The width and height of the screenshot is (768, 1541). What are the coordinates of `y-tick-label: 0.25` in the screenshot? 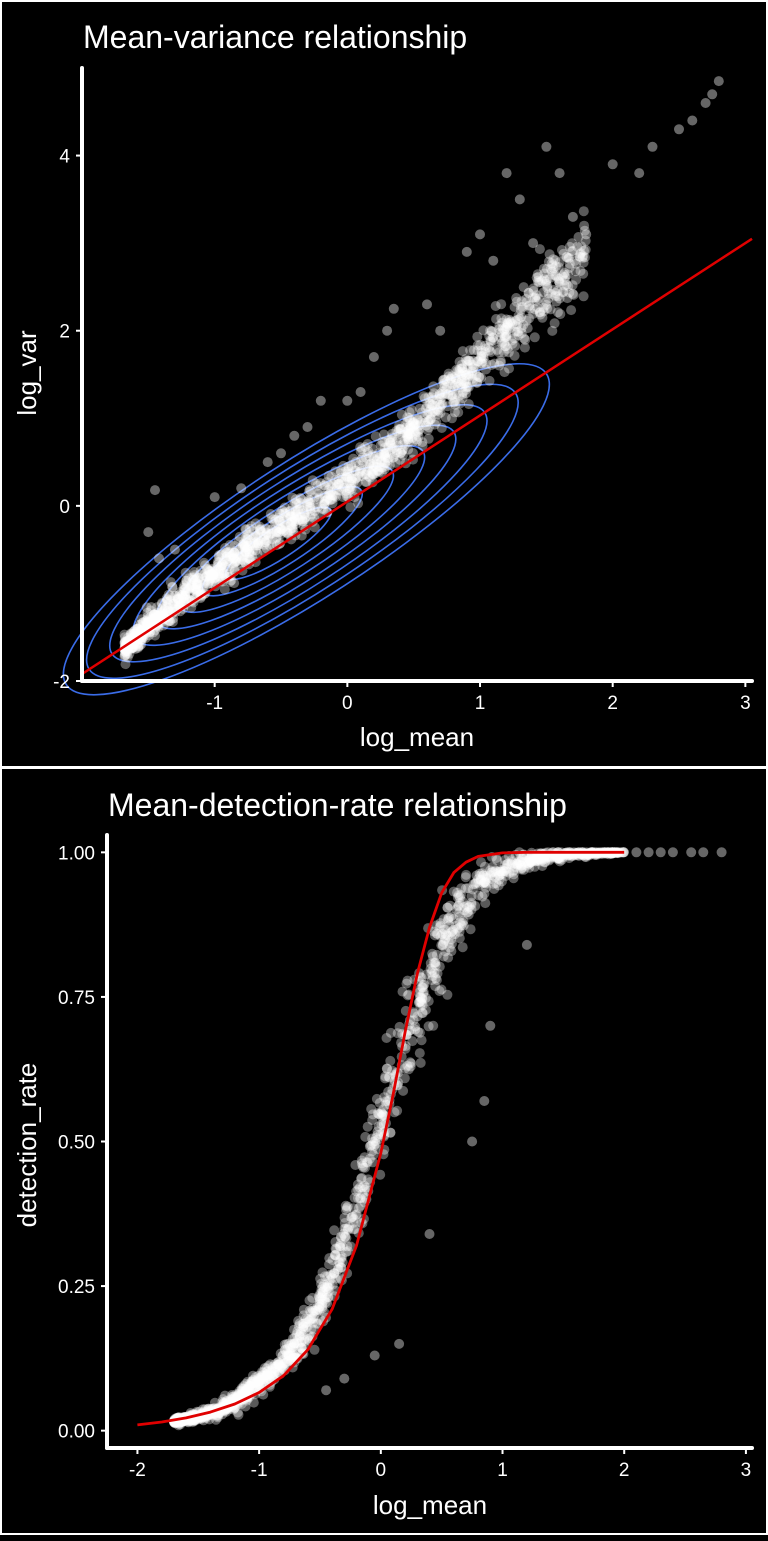 It's located at (76, 1287).